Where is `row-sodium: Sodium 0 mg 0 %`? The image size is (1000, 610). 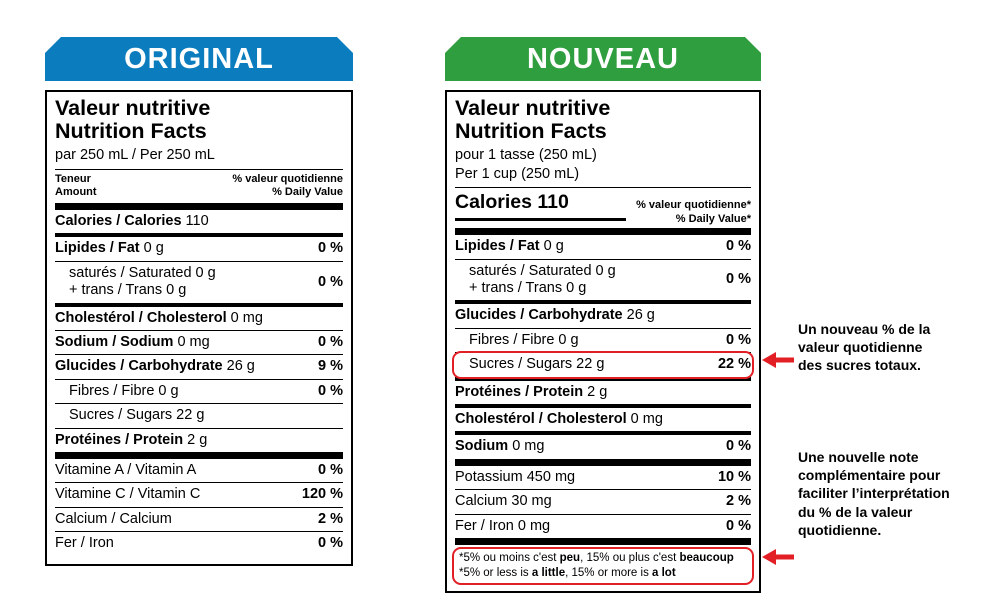 row-sodium: Sodium 0 mg 0 % is located at coordinates (603, 444).